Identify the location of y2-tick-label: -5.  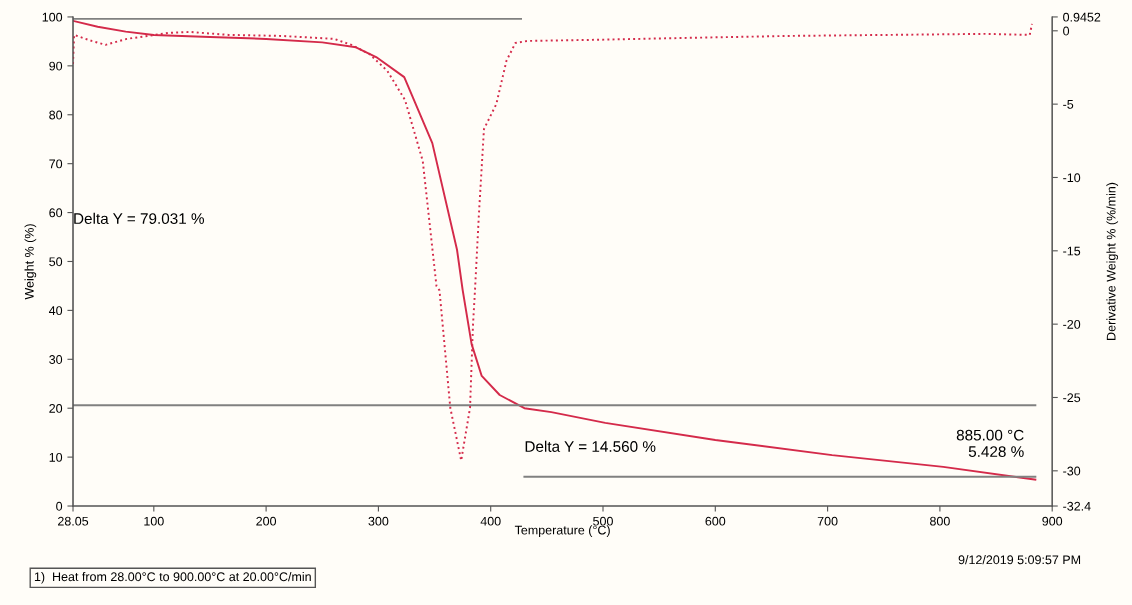
(1068, 104).